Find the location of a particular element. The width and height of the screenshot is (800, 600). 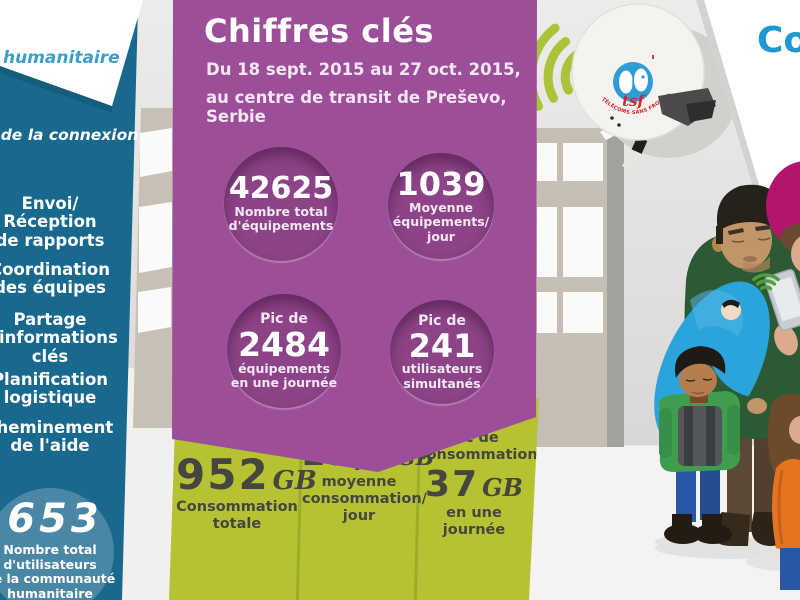

subtitle-line: au centre de transit de Preševo, is located at coordinates (356, 97).